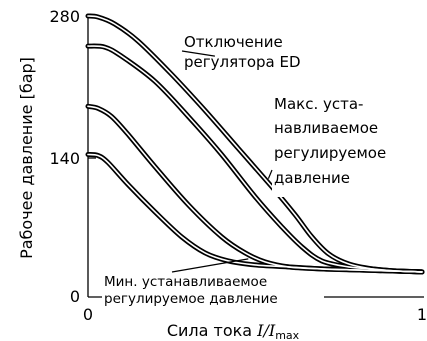 The image size is (427, 341). I want to click on annotation-ed-shutoff: Отключение регулятора ED, so click(243, 51).